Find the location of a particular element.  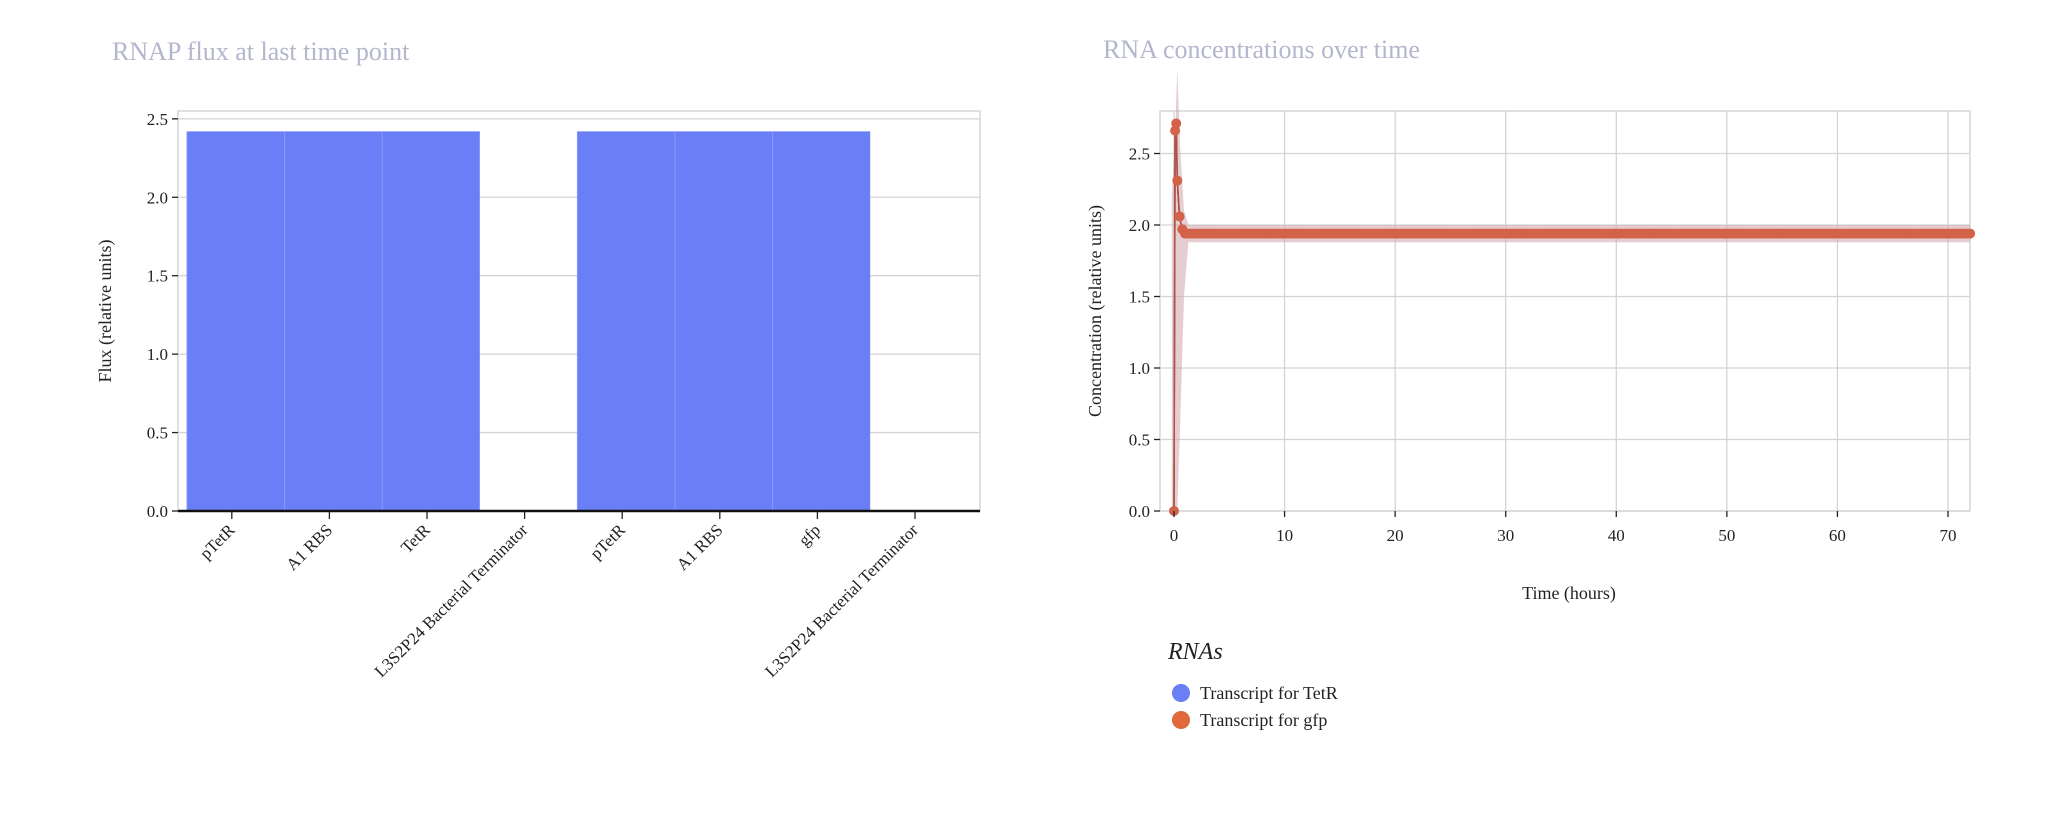

bar-y-axis-title: Flux (relative units) is located at coordinates (105, 311).